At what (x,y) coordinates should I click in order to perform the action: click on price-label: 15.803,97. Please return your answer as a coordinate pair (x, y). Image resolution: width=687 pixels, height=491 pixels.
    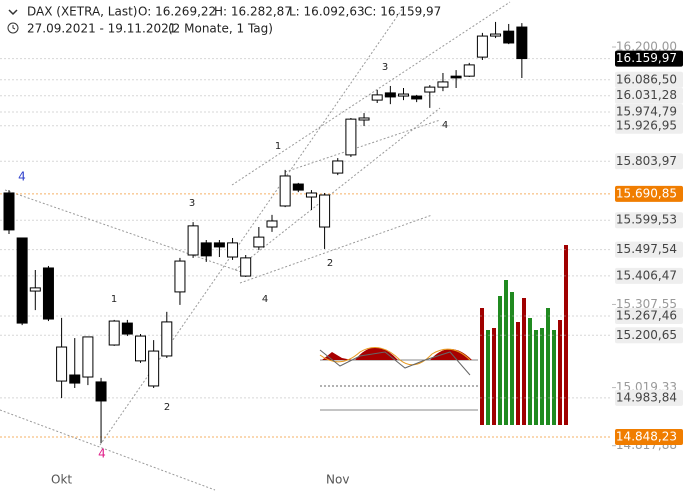
    Looking at the image, I should click on (646, 161).